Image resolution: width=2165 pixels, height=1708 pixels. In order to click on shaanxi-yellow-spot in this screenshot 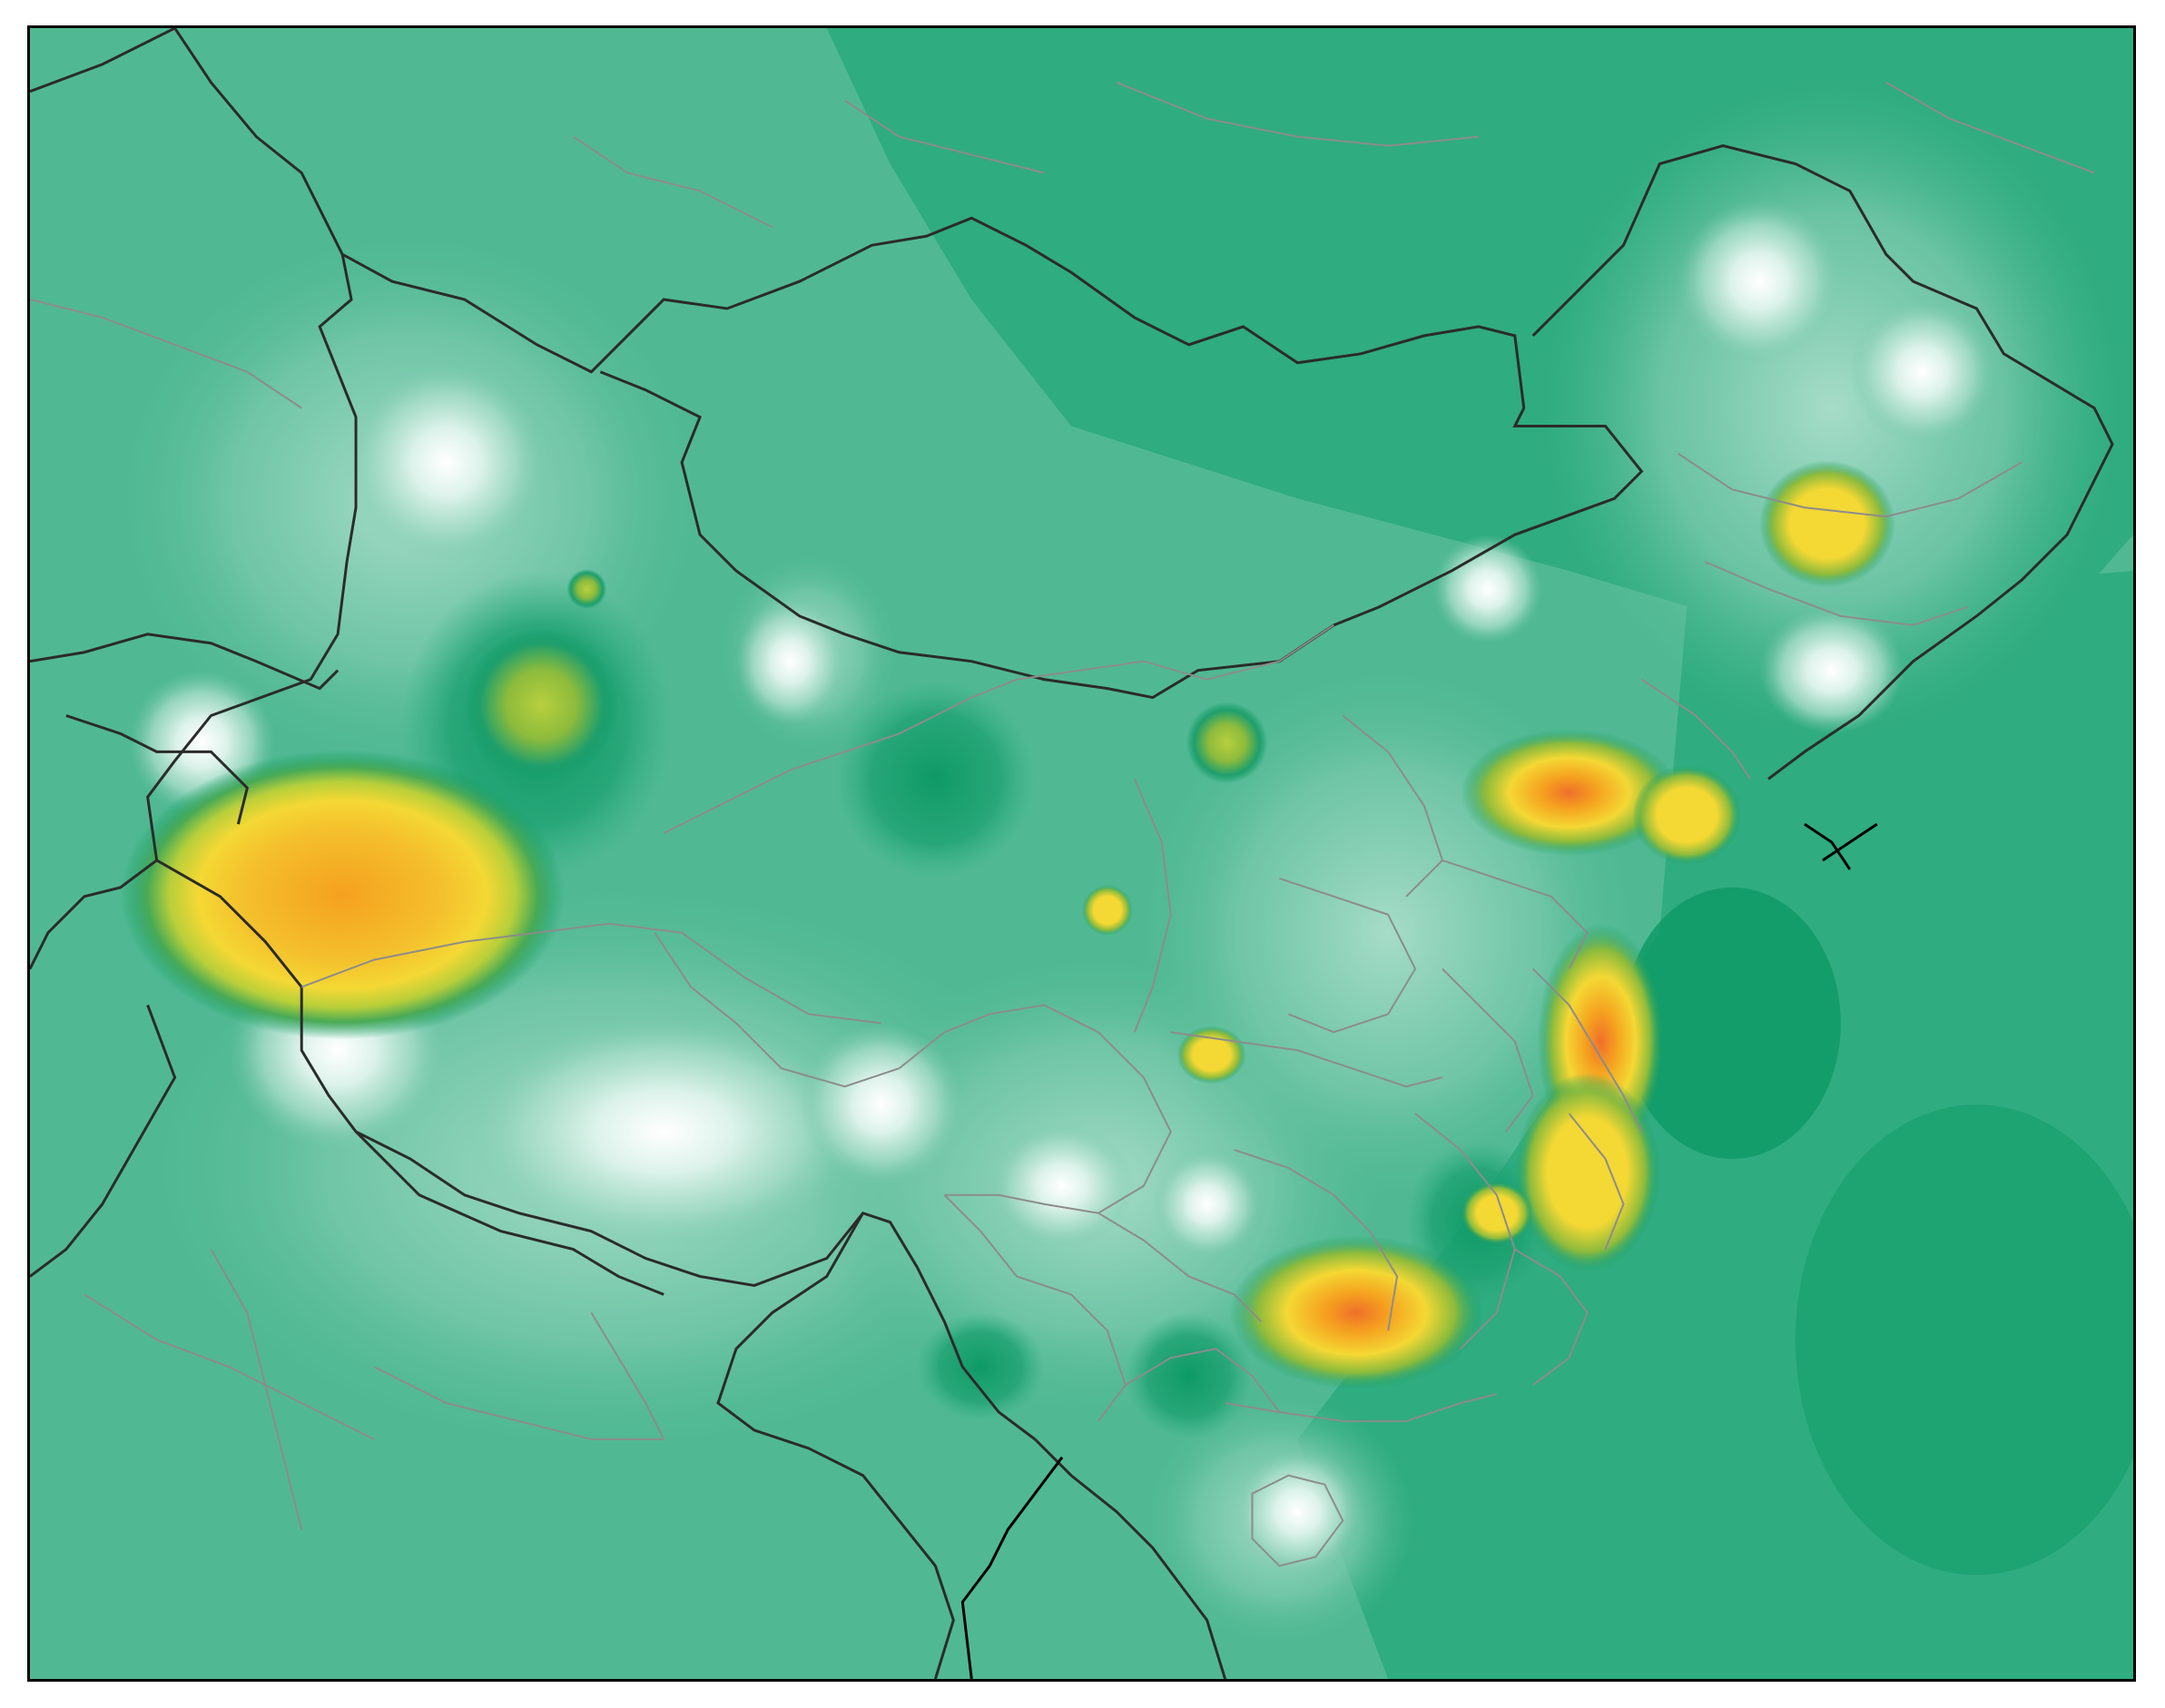, I will do `click(1107, 910)`.